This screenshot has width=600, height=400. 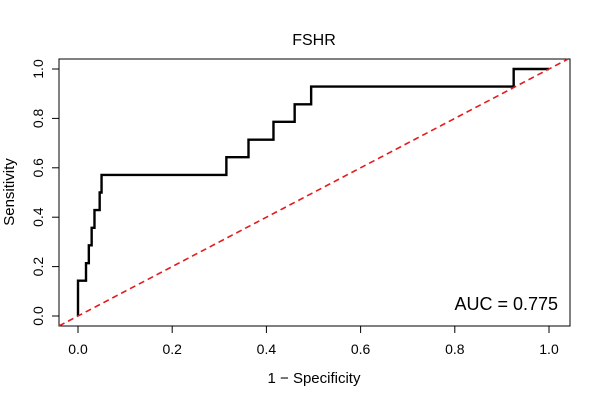 I want to click on y-tick-label: 0.0, so click(x=38, y=316).